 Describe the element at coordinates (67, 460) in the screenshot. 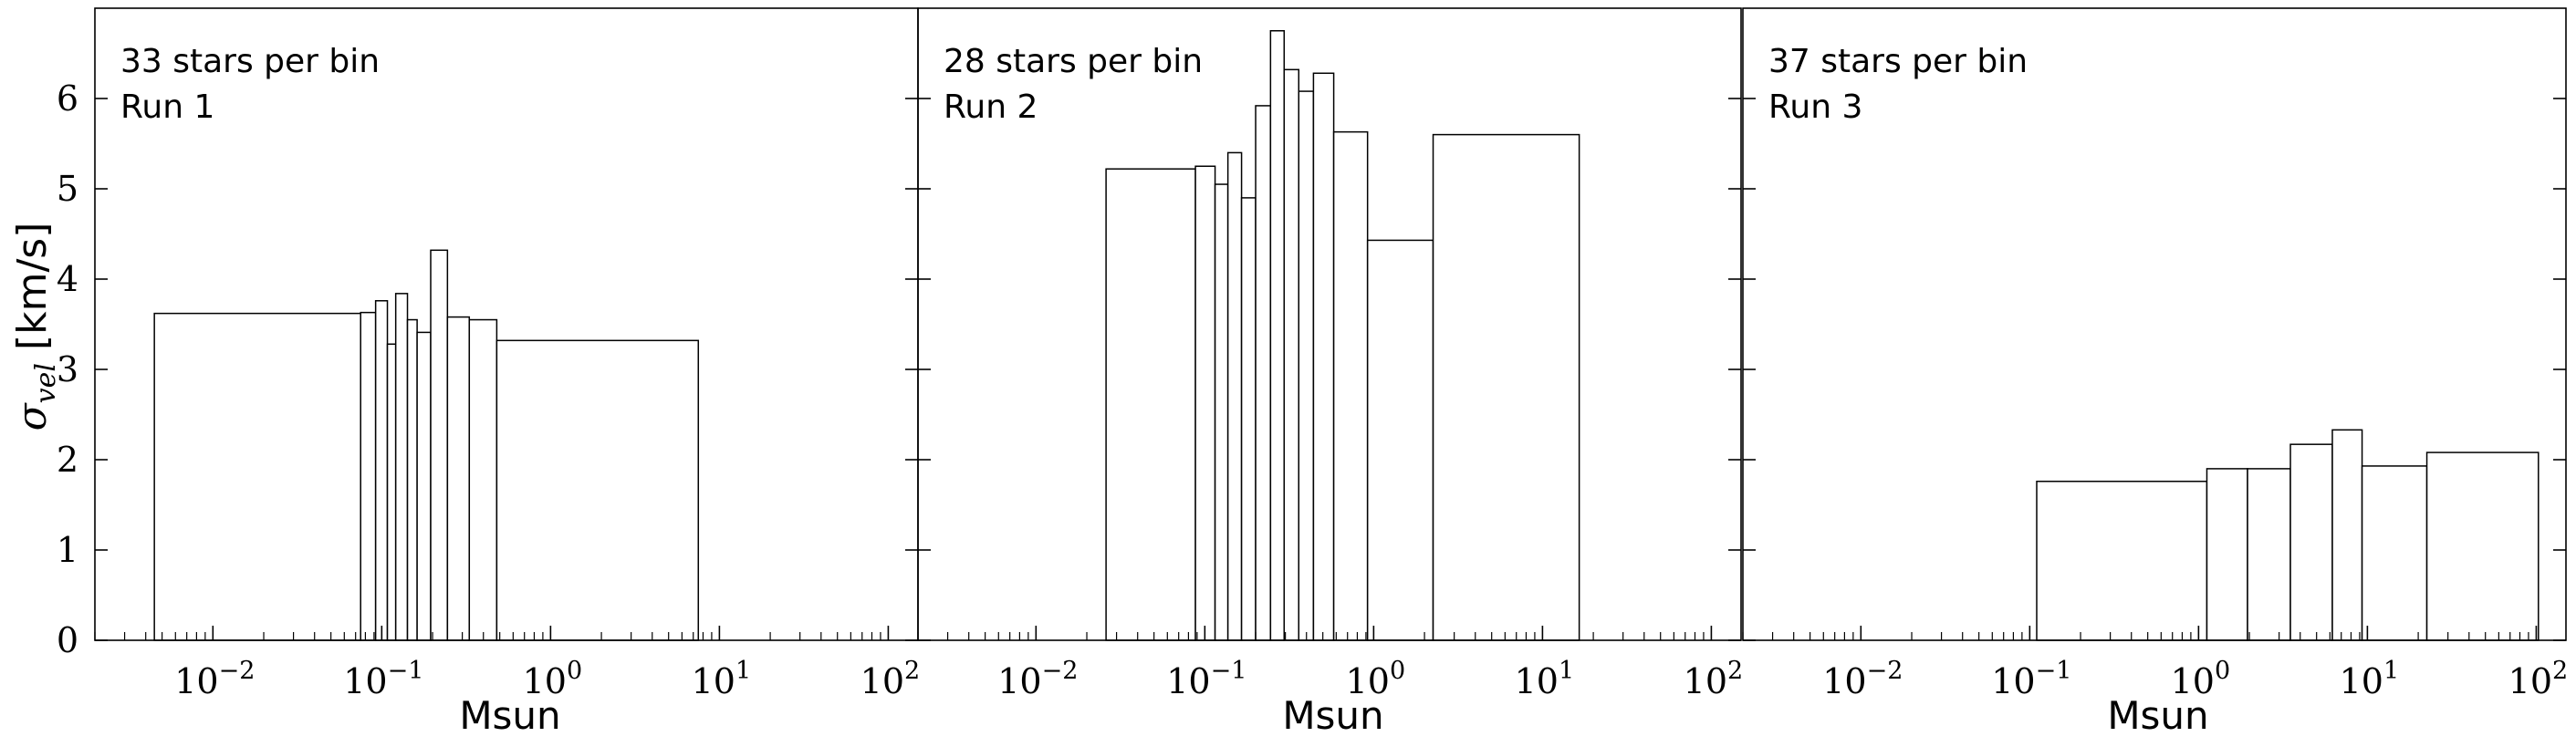

I see `y-tick-label: 2` at that location.